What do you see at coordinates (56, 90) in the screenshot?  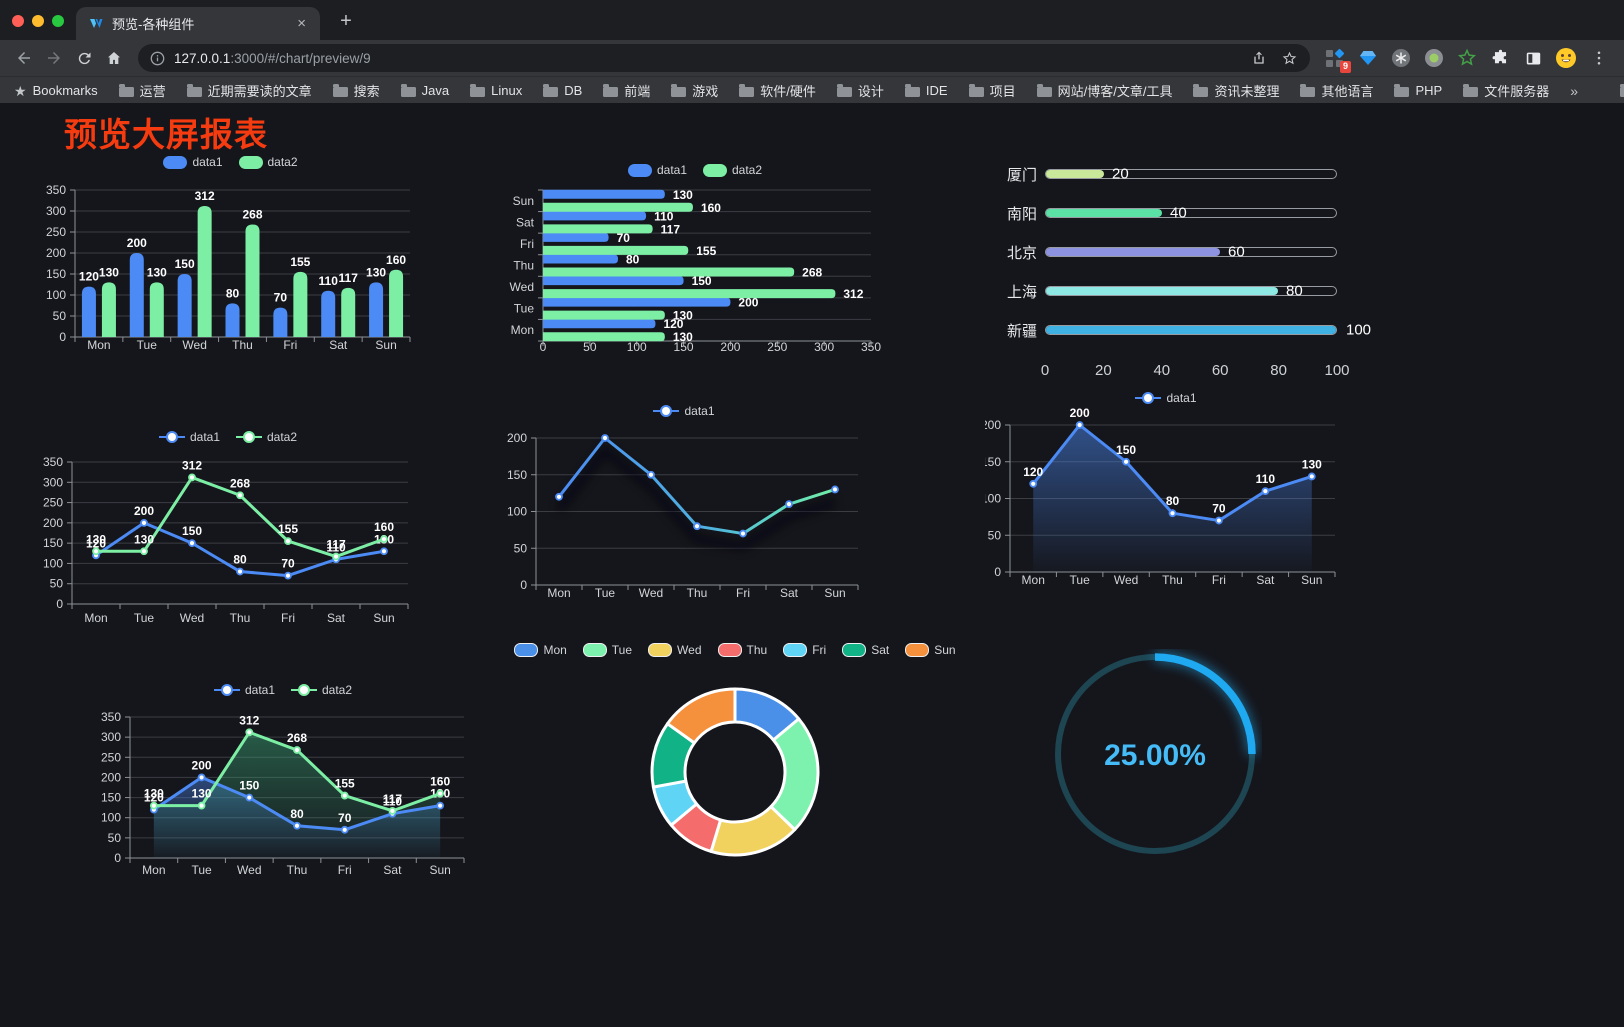 I see `bookmarks-manager: ★ Bookmarks` at bounding box center [56, 90].